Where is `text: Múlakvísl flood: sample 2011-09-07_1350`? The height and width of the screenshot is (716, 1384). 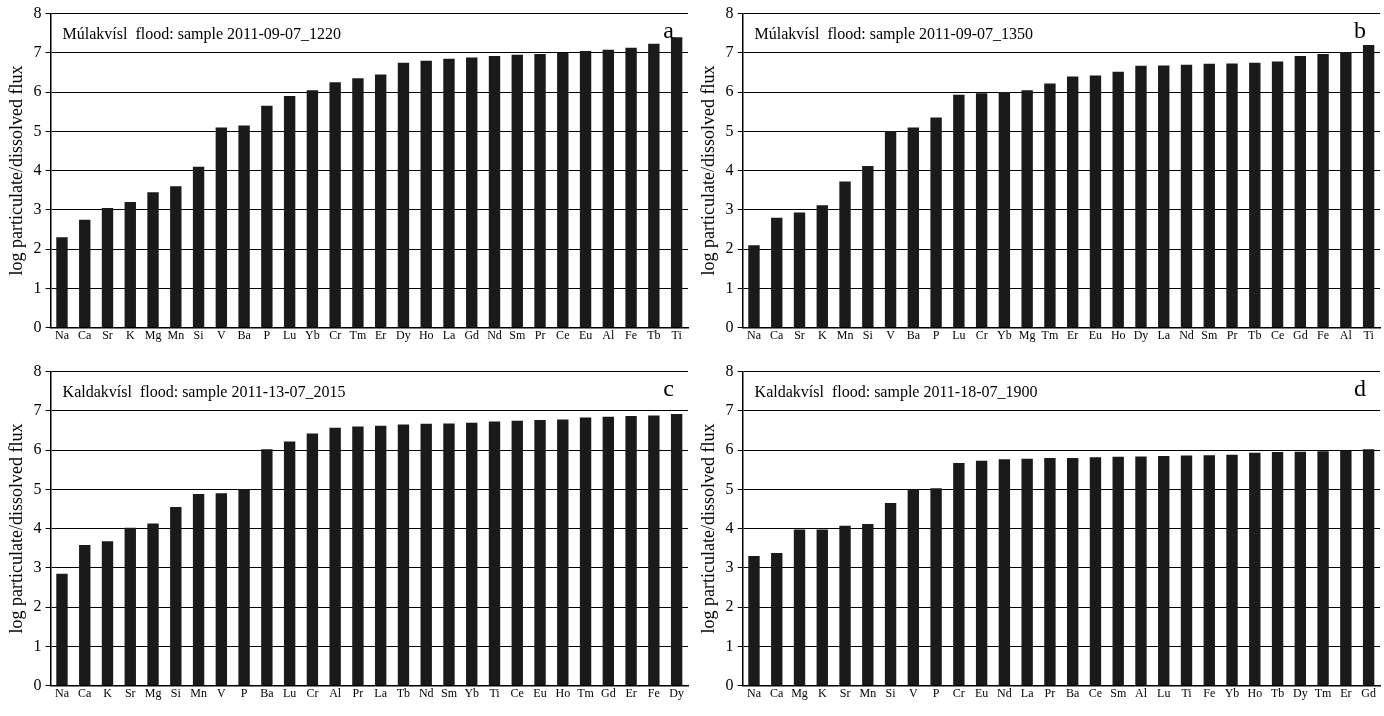 text: Múlakvísl flood: sample 2011-09-07_1350 is located at coordinates (894, 34).